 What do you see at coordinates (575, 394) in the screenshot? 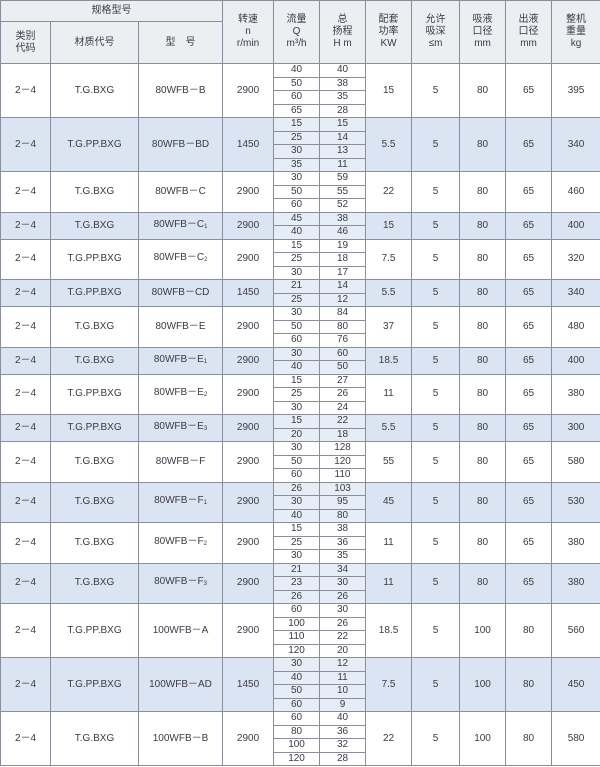
I see `weight-cell: 380` at bounding box center [575, 394].